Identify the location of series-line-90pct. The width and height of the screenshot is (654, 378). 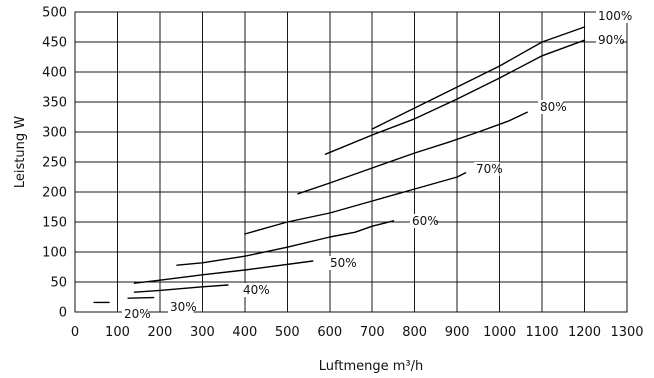
(455, 97).